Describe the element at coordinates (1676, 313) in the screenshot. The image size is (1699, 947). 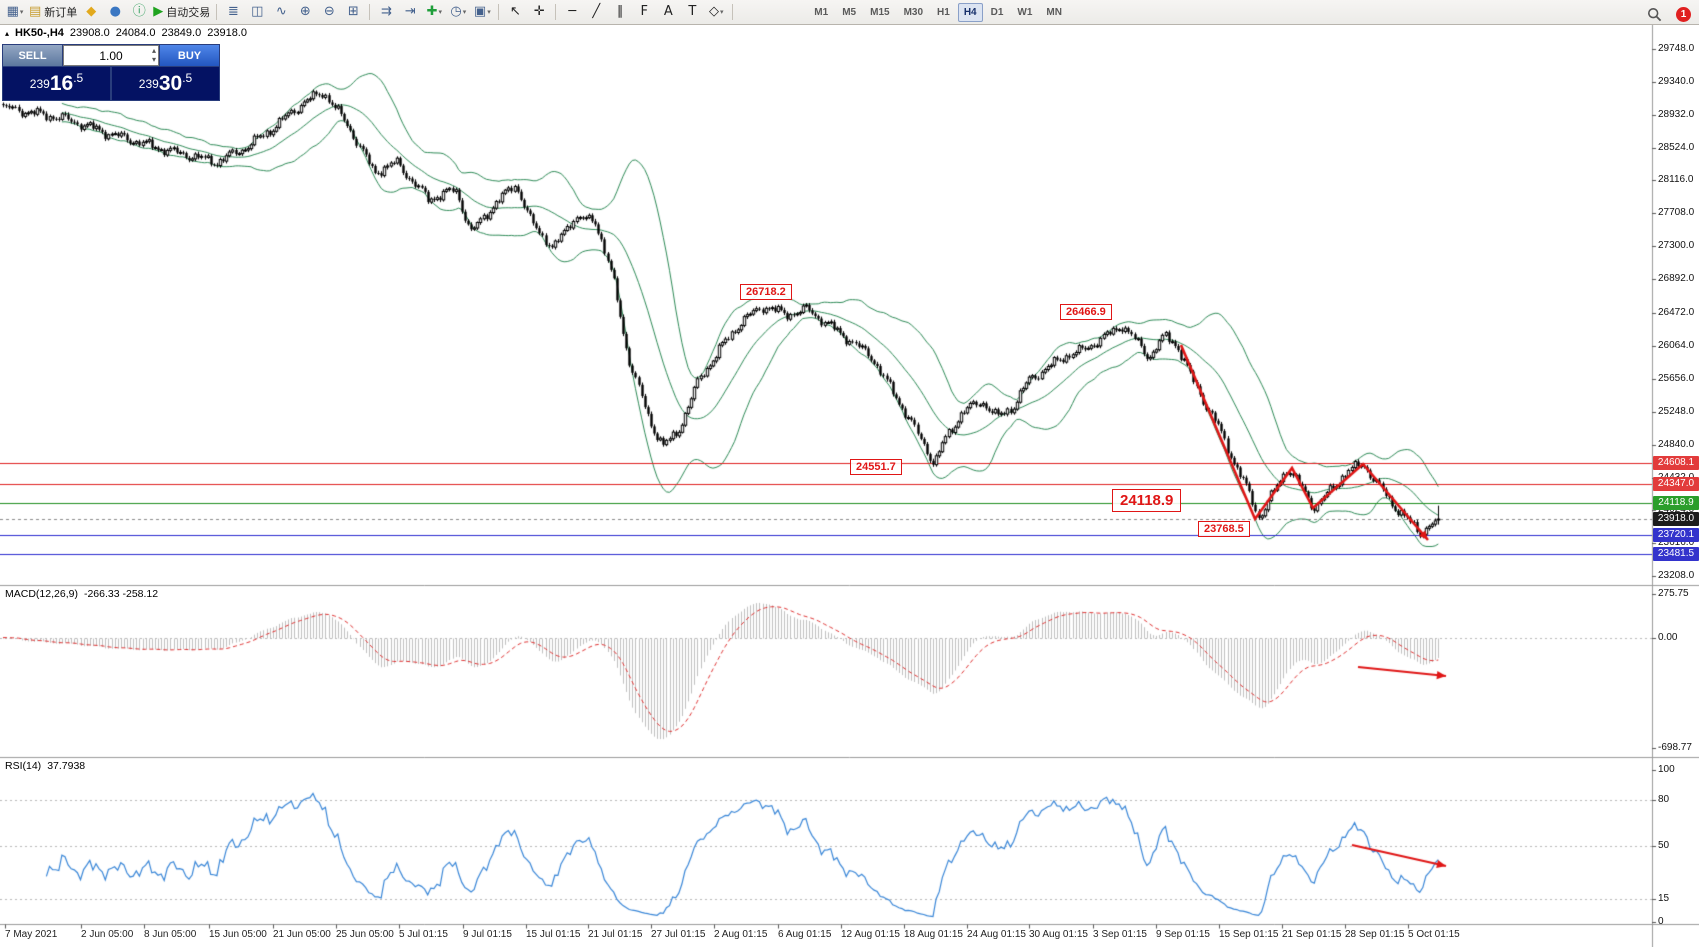
I see `price-axis-label: 26472.0` at that location.